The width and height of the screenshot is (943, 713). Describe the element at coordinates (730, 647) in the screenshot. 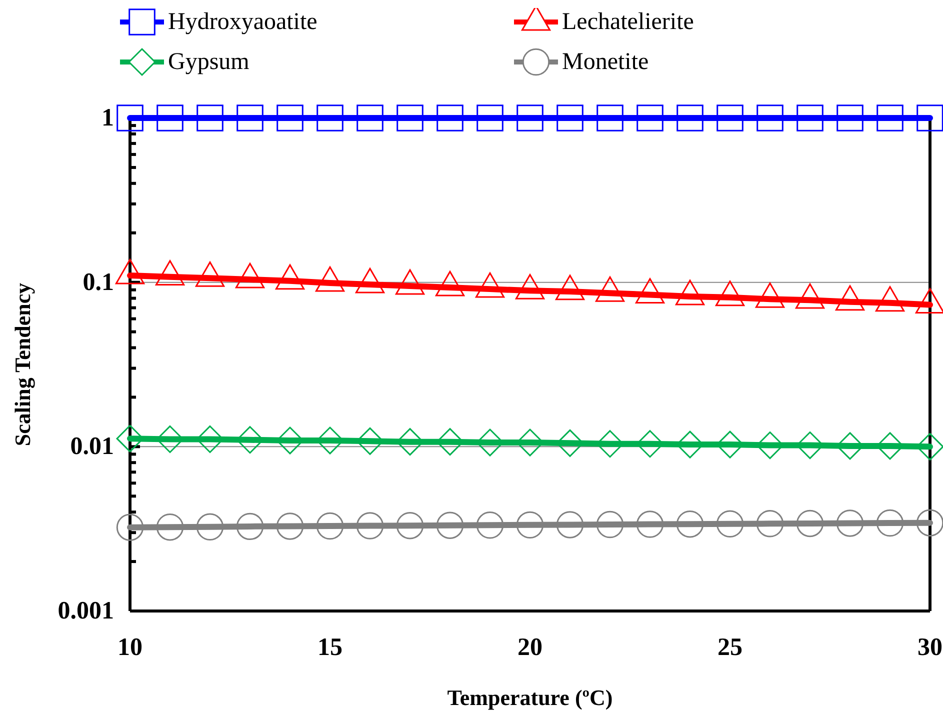

I see `x-tick-label: 25` at that location.